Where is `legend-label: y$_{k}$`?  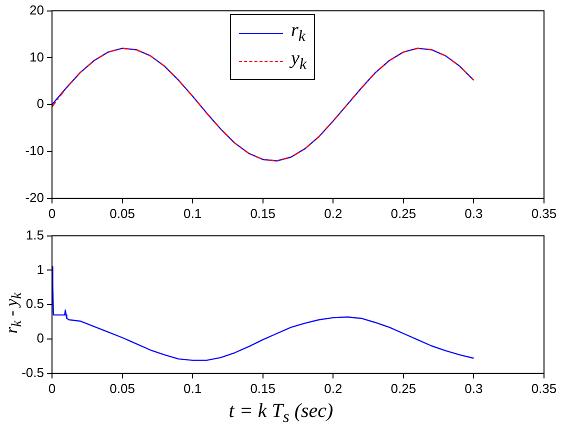 legend-label: y$_{k}$ is located at coordinates (298, 61).